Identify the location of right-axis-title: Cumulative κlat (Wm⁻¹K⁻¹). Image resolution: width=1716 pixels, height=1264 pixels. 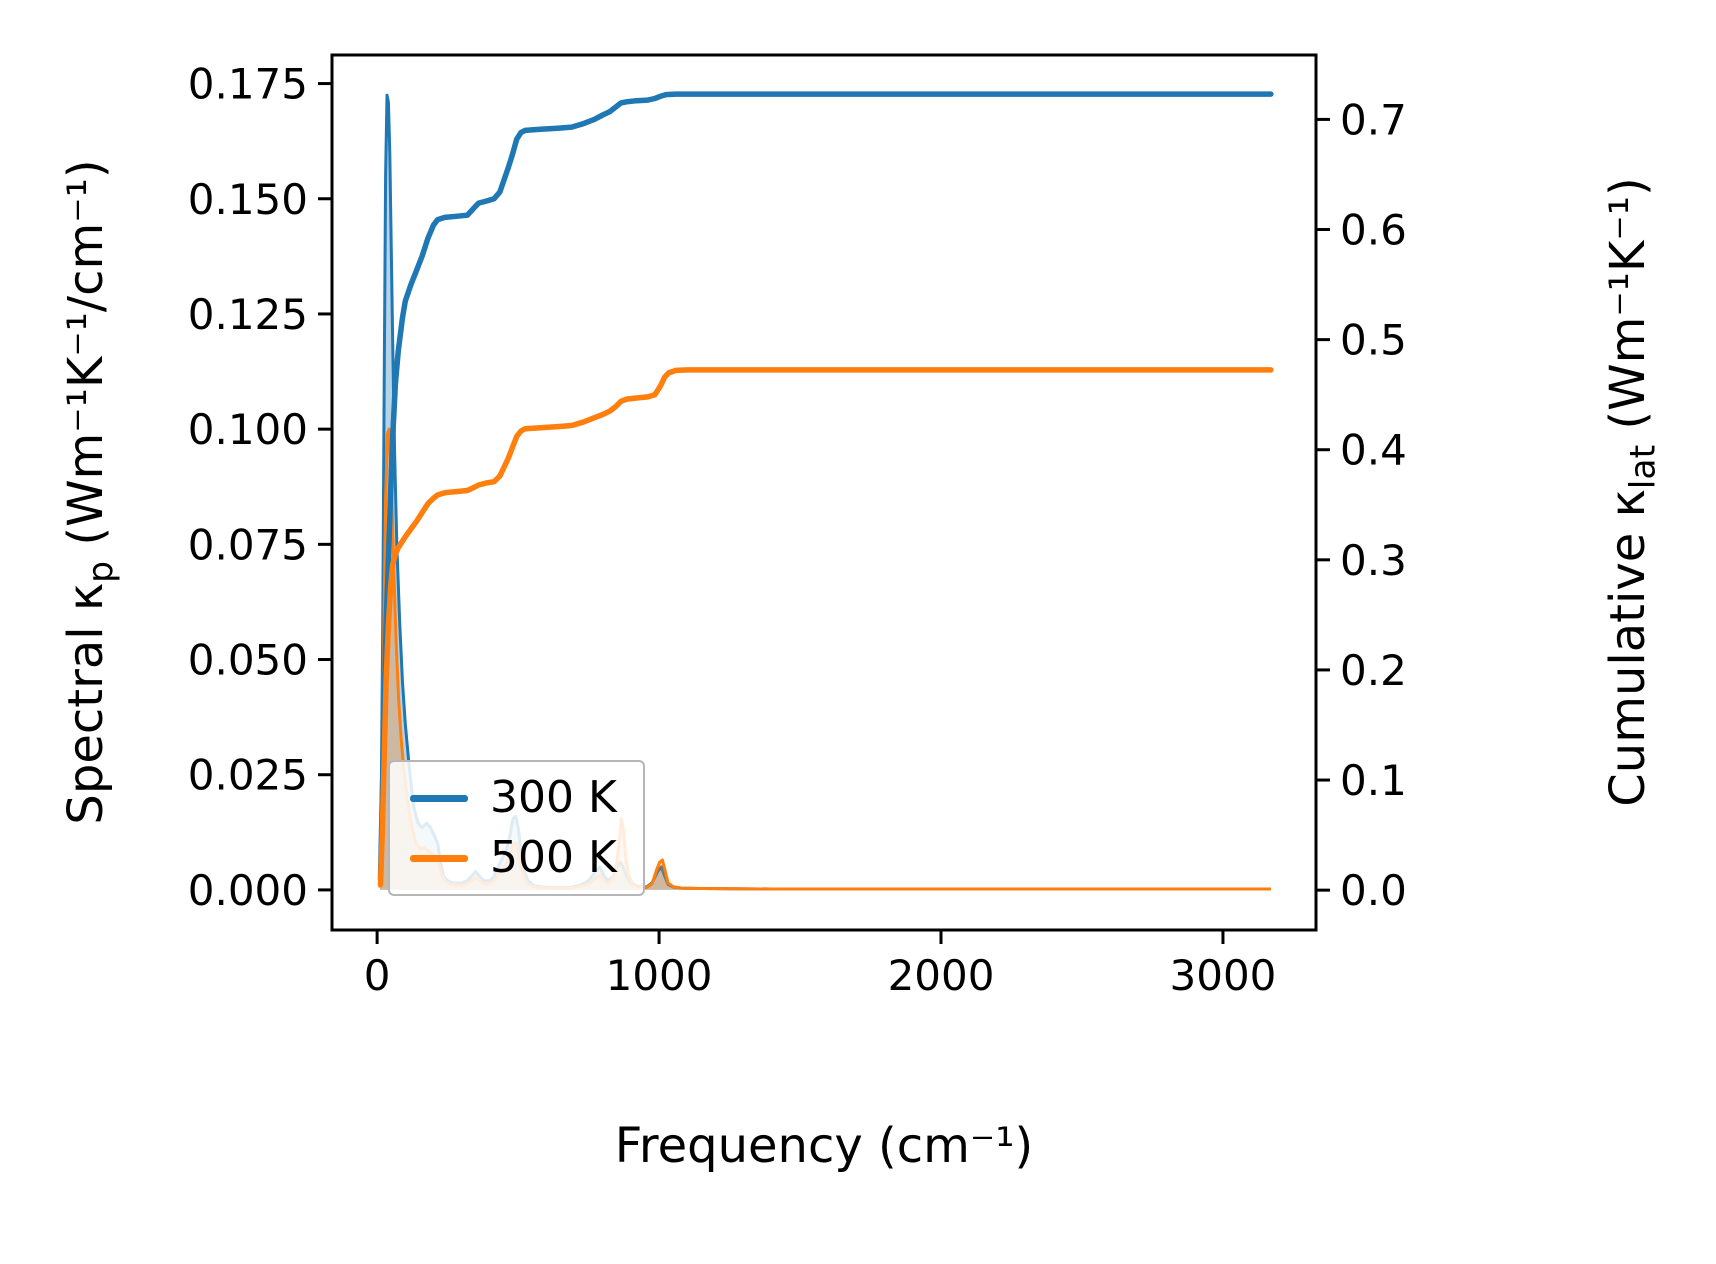
(1630, 496).